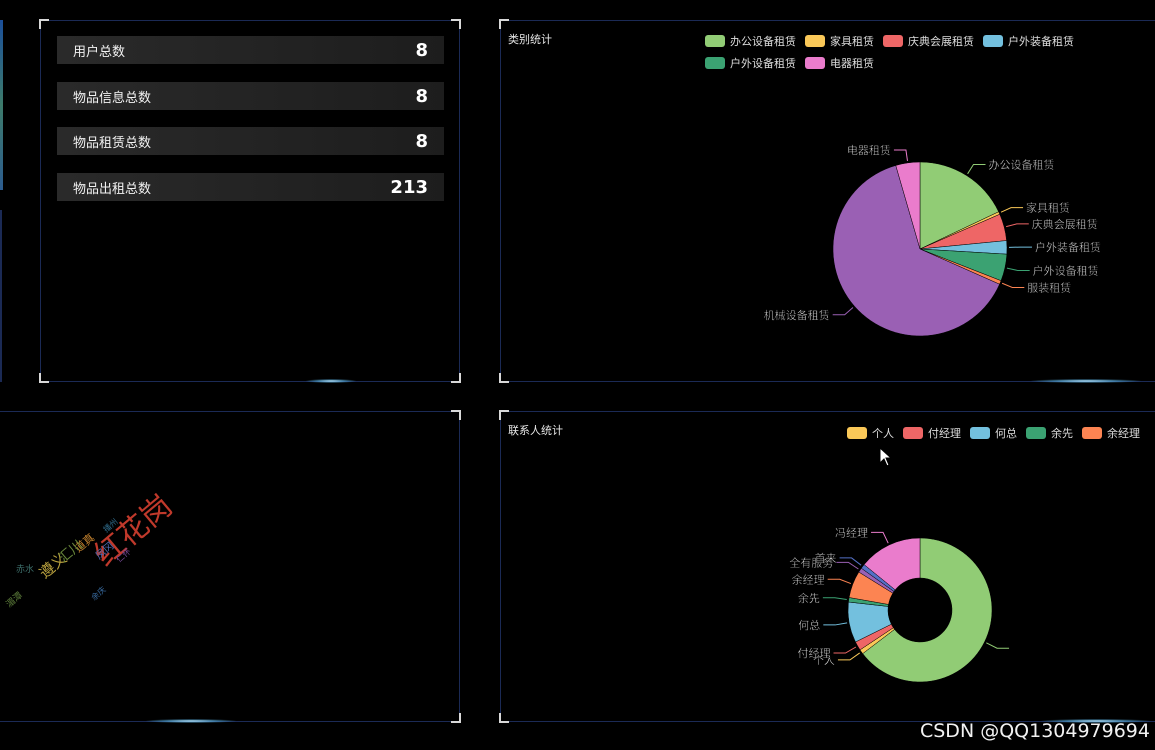 This screenshot has width=1155, height=750. I want to click on legend-item: 余经理, so click(1111, 433).